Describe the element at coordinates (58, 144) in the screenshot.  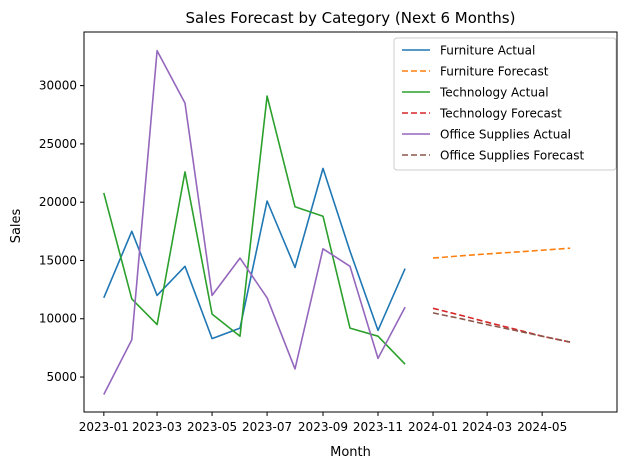
I see `y-tick-label: 25000` at that location.